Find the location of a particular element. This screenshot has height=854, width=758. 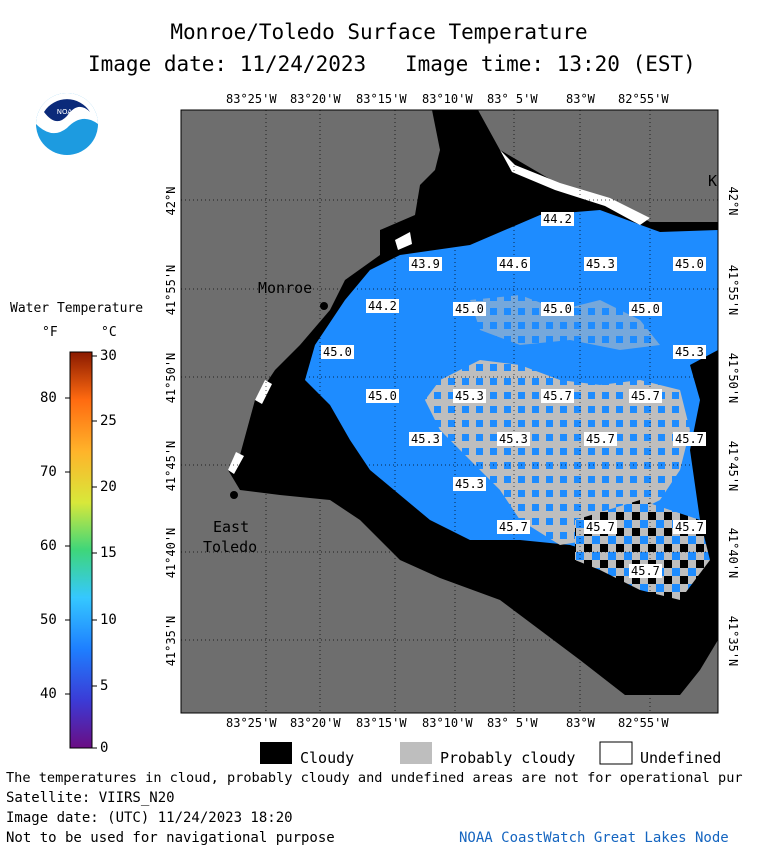

legend-cloudy: Cloudy is located at coordinates (327, 758).